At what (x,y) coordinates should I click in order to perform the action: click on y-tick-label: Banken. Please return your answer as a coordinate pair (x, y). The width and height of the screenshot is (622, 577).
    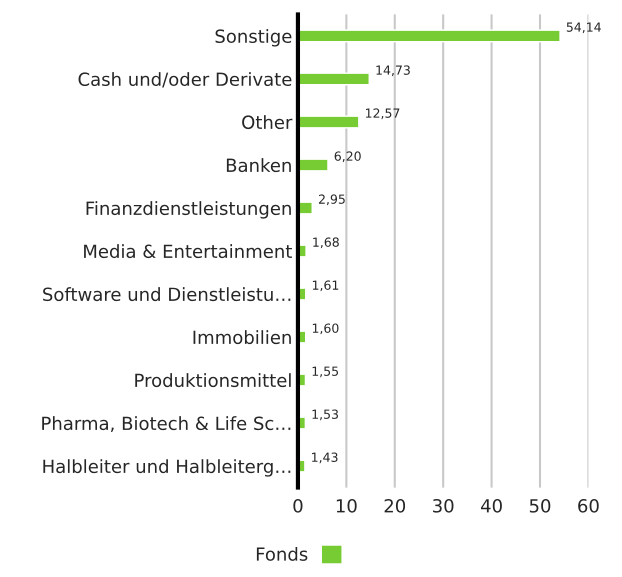
    Looking at the image, I should click on (258, 165).